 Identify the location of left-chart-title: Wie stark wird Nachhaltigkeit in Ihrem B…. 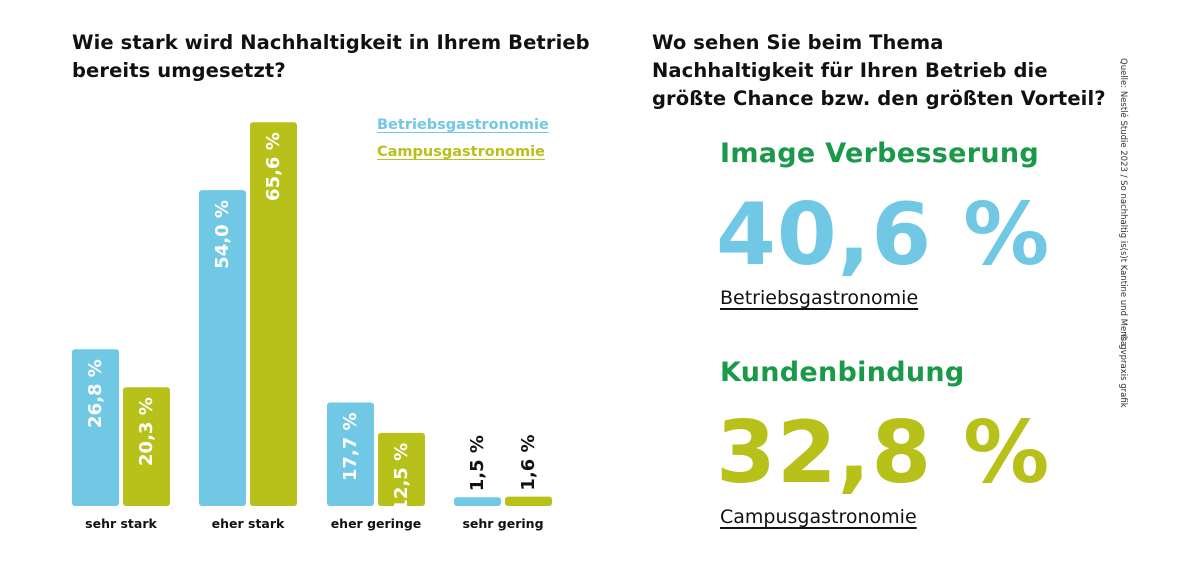
(331, 56).